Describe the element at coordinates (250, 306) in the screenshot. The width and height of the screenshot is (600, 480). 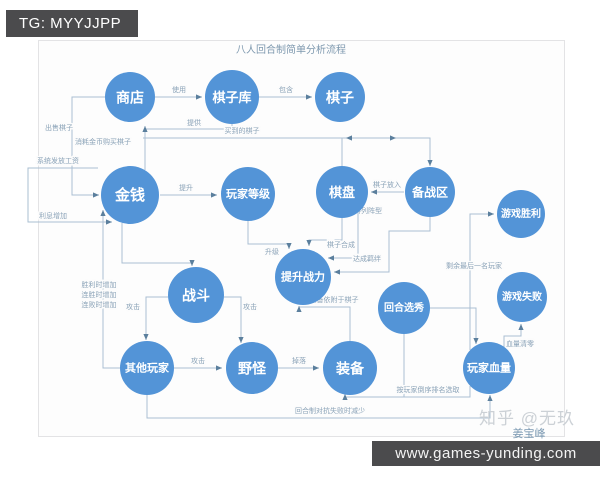
I see `edge-label-attack-monster-0: 攻击` at that location.